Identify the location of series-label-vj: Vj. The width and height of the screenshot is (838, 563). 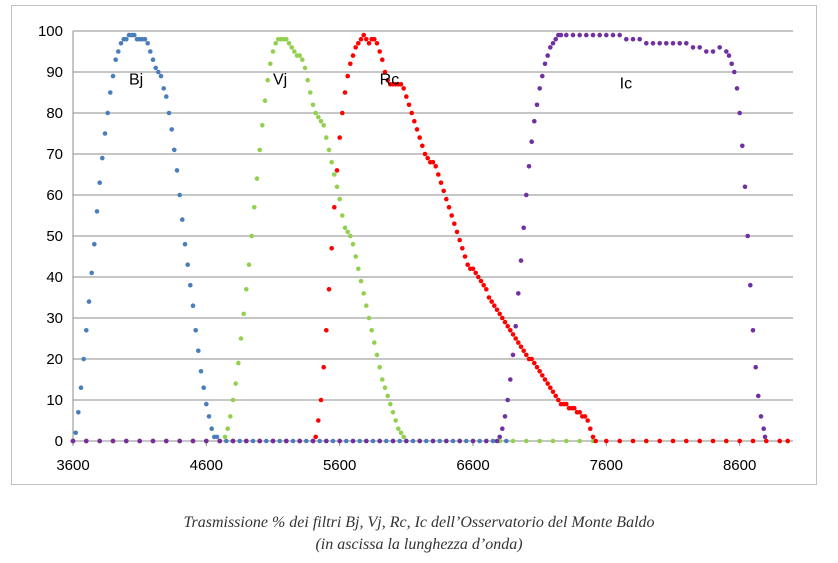
(280, 79).